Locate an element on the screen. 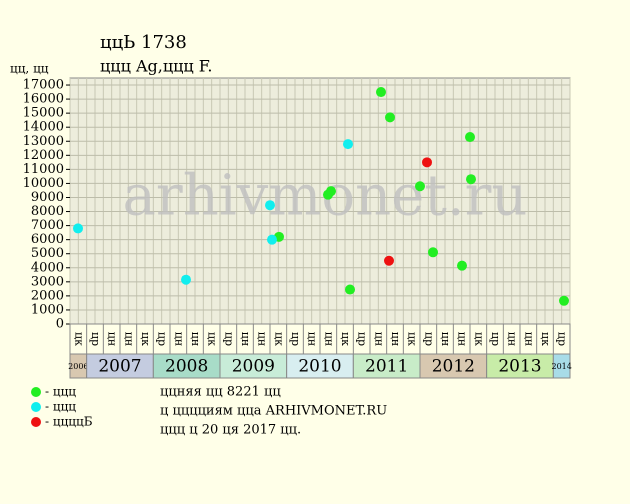  y-tick-label: 17000 is located at coordinates (43, 85).